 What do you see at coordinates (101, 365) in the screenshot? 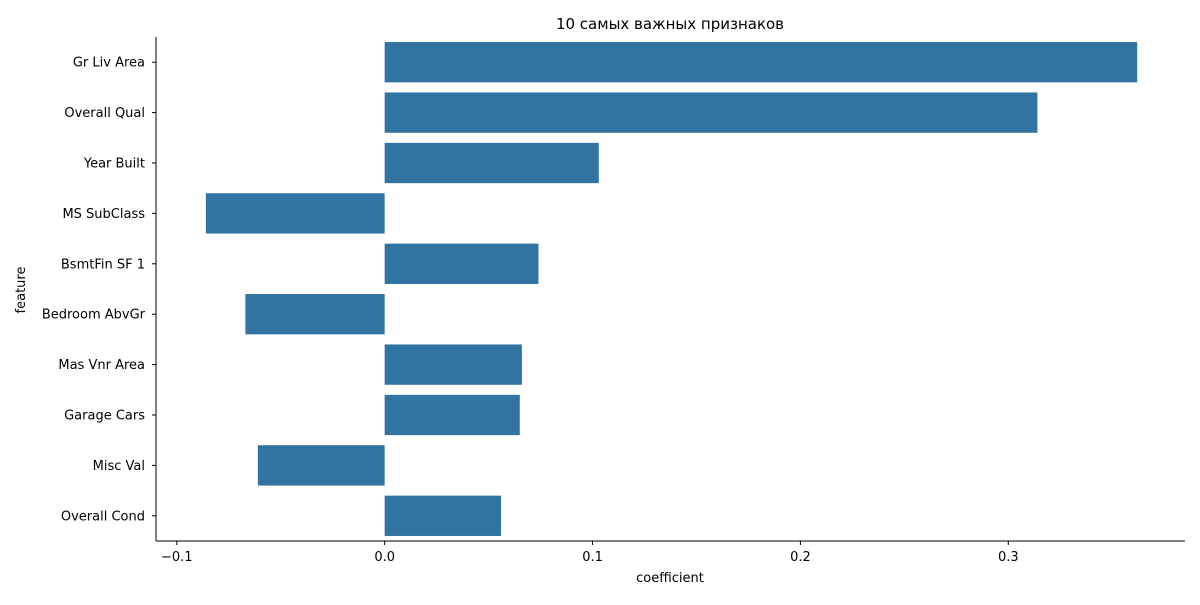
I see `y-tick-label: Mas Vnr Area` at bounding box center [101, 365].